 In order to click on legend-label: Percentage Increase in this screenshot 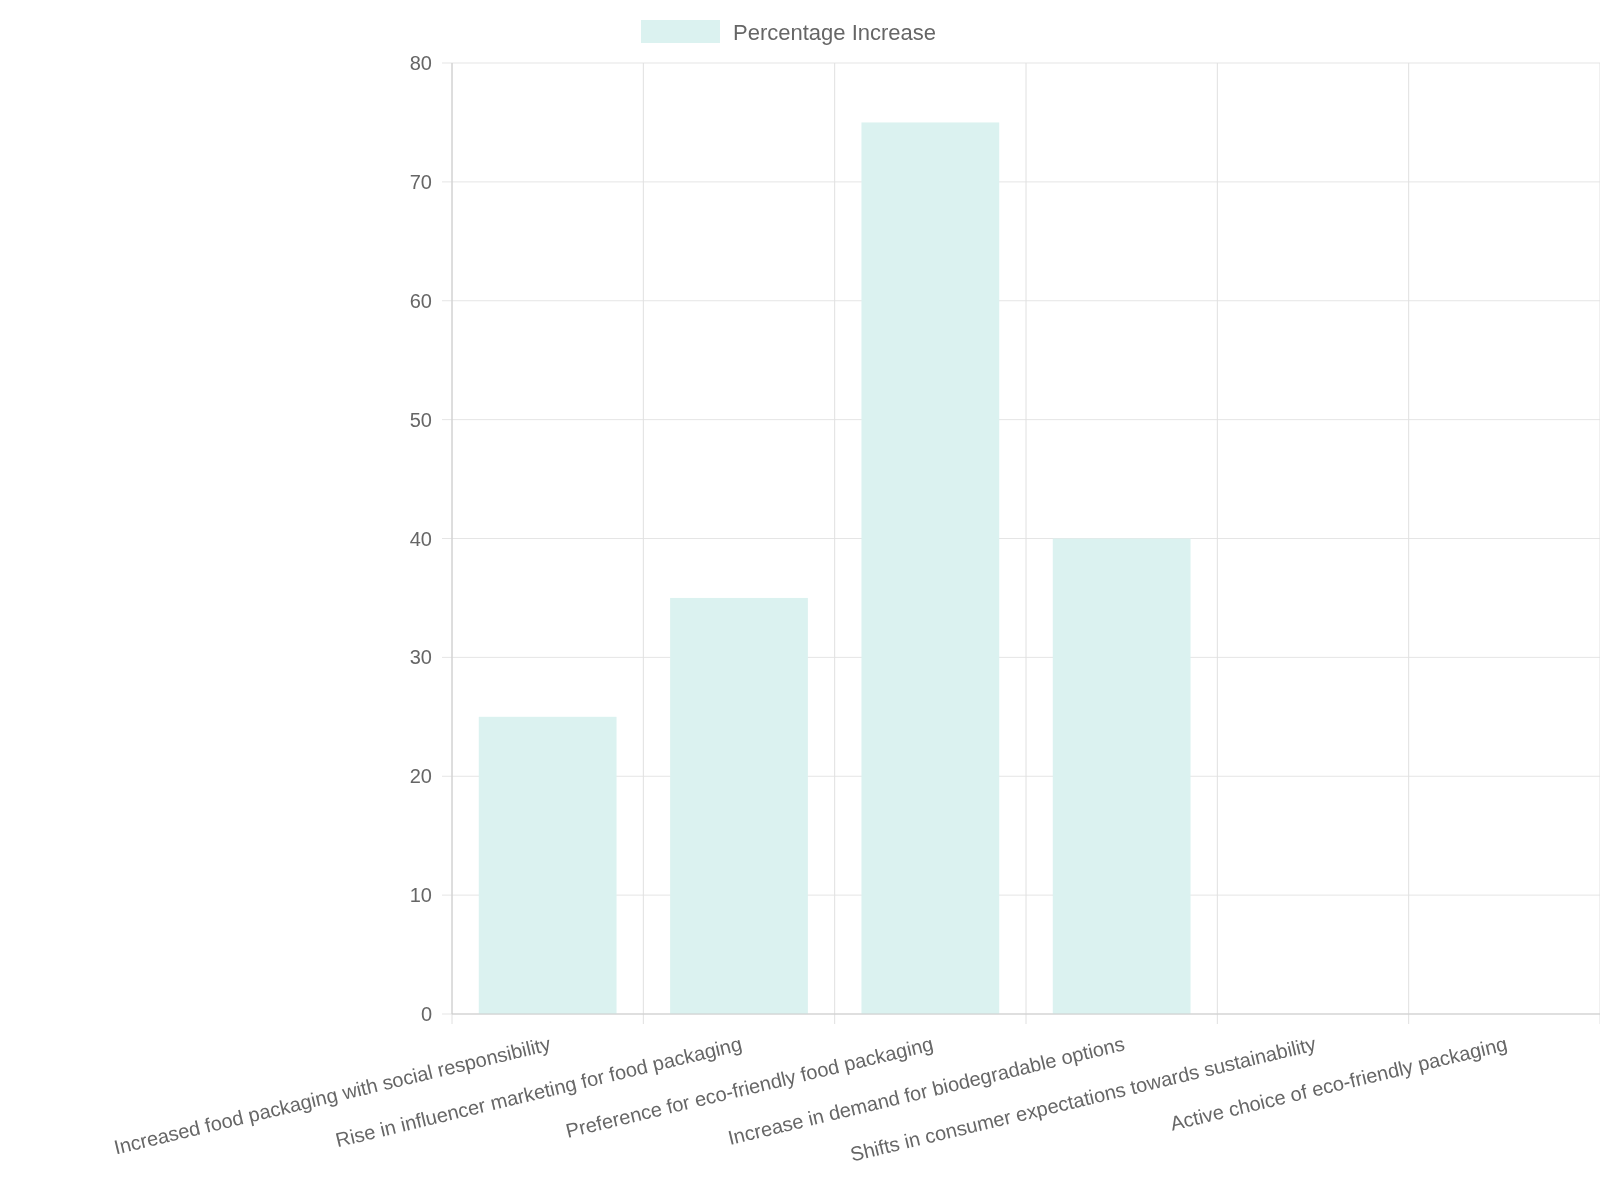, I will do `click(835, 32)`.